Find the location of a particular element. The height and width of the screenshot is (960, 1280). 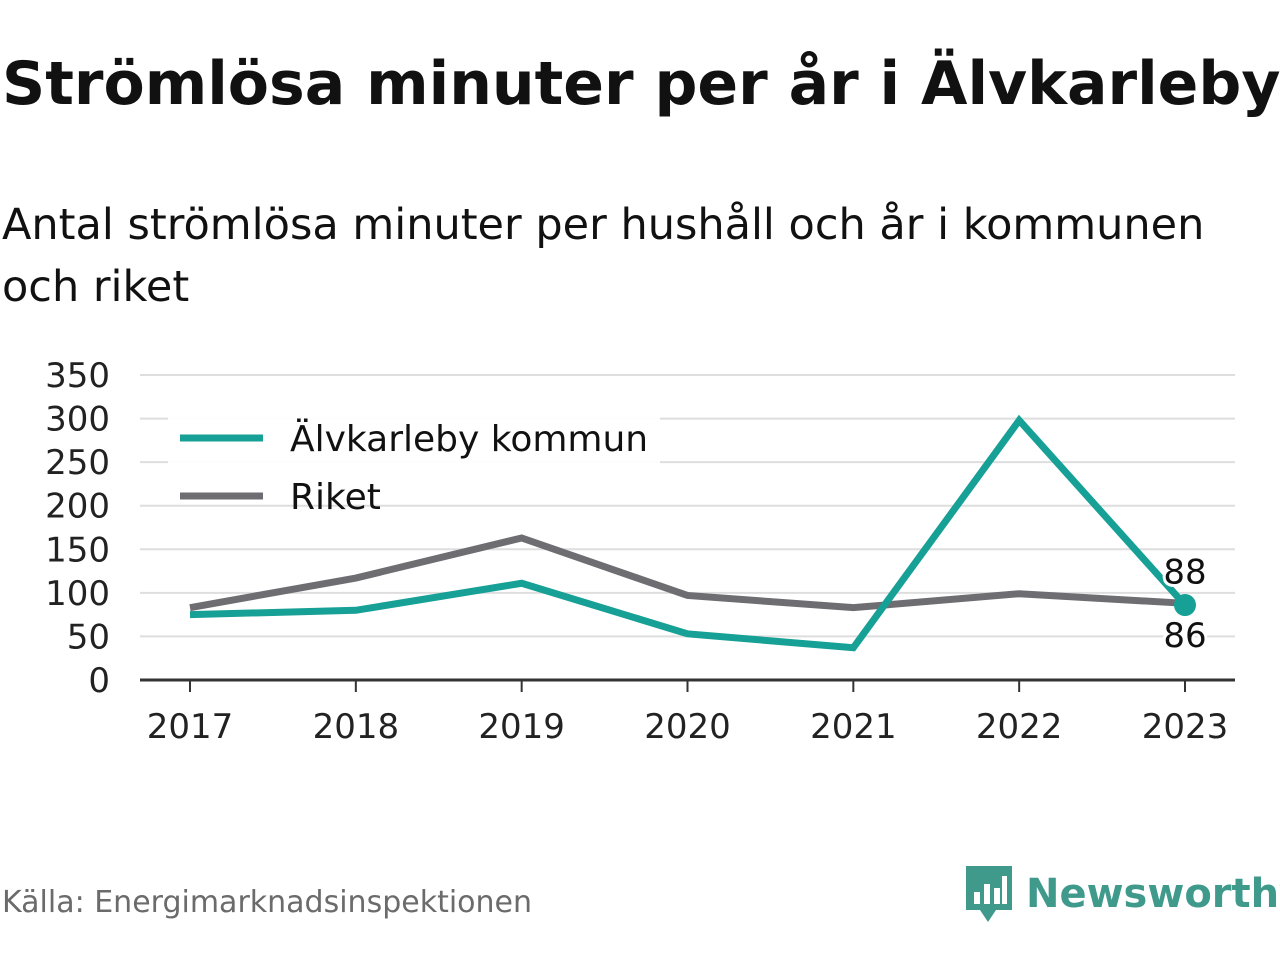

y-tick-label: 100 is located at coordinates (77, 594).